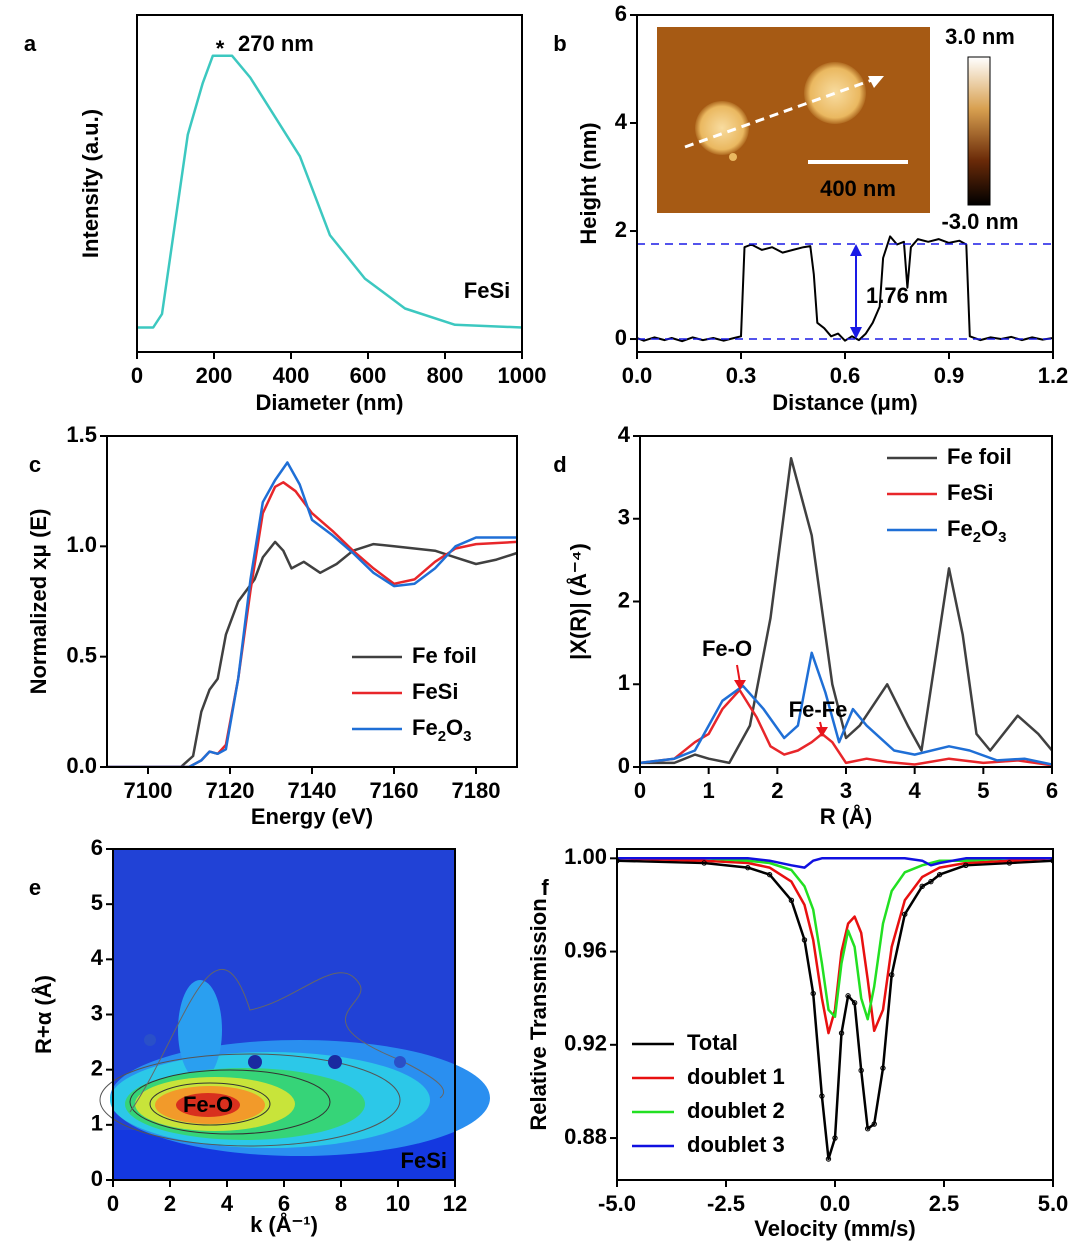 Image resolution: width=1080 pixels, height=1253 pixels. I want to click on colorbar-min: -3.0 nm, so click(979, 221).